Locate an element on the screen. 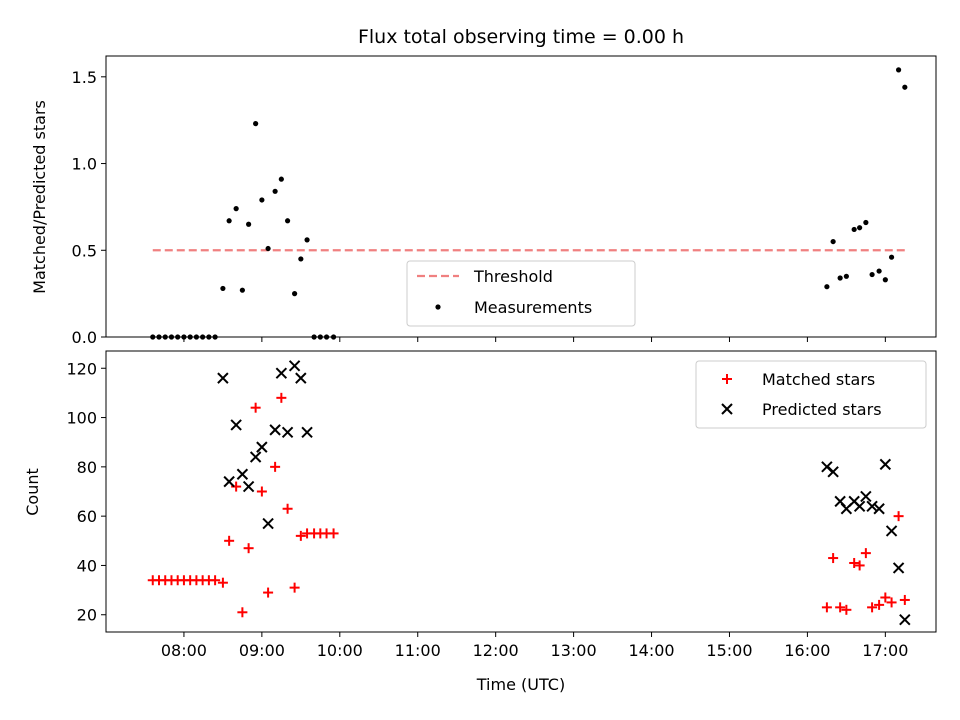 This screenshot has height=720, width=960. legend-plus-marker is located at coordinates (727, 379).